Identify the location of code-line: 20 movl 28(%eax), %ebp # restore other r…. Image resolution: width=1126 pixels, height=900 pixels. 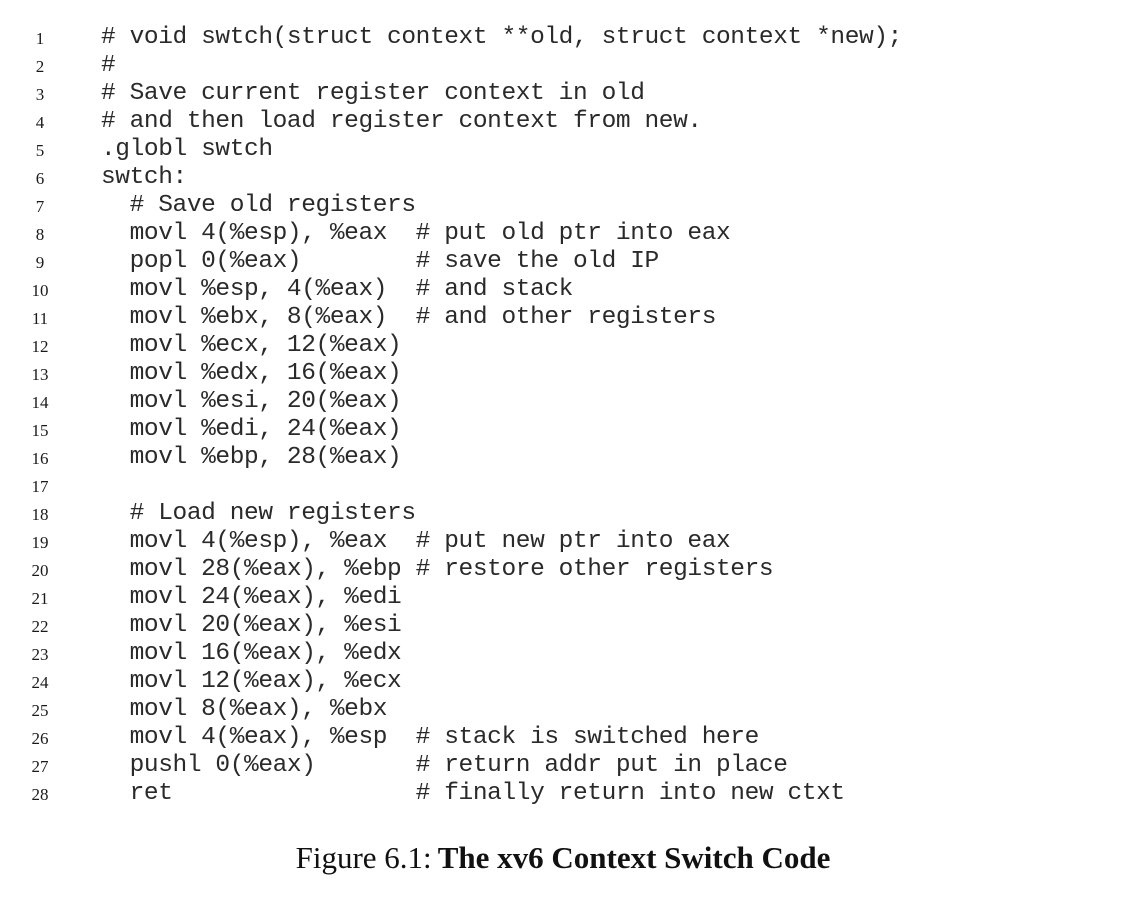
(563, 570).